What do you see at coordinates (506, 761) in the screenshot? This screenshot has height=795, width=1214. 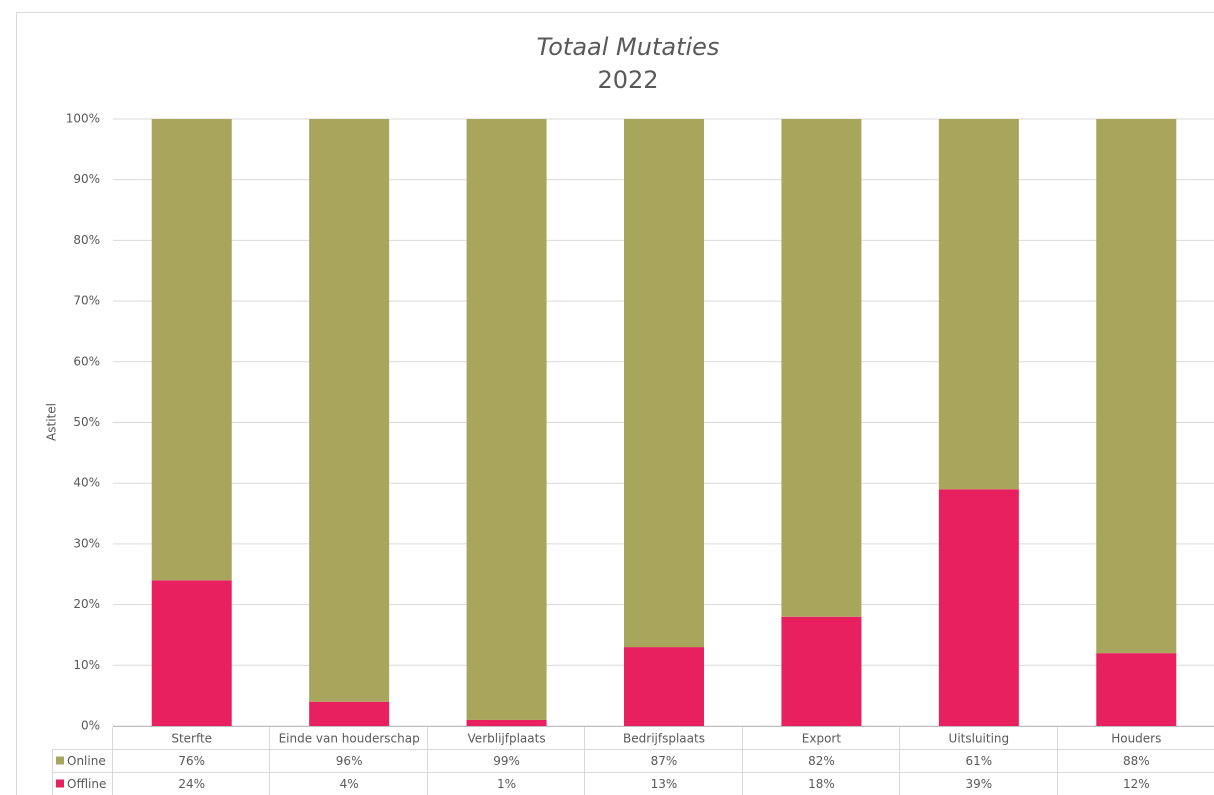 I see `table-cell: 99%` at bounding box center [506, 761].